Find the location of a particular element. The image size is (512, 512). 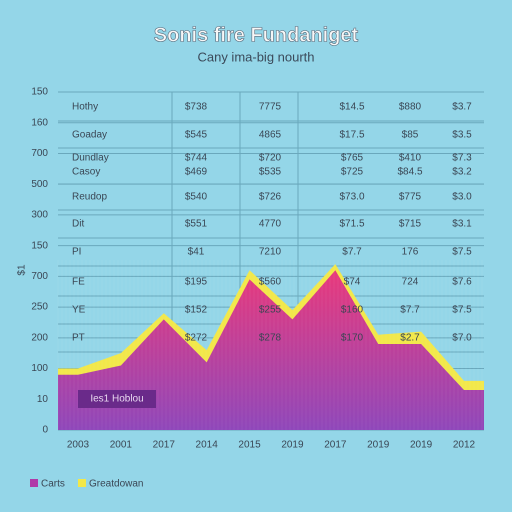

table-cell: $170 is located at coordinates (352, 338).